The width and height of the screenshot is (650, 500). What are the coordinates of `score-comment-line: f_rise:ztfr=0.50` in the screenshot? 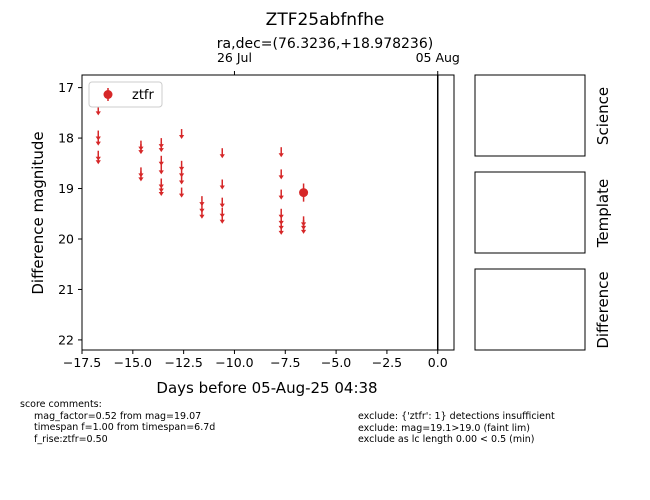 It's located at (71, 439).